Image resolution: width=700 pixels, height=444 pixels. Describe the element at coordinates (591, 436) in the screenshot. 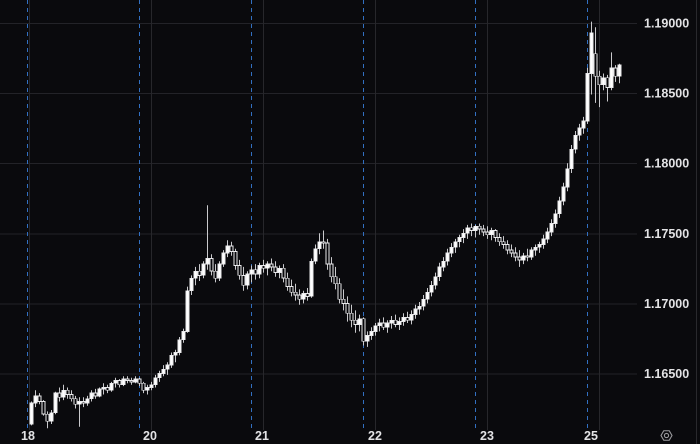

I see `x-axis-date-label: 25` at that location.